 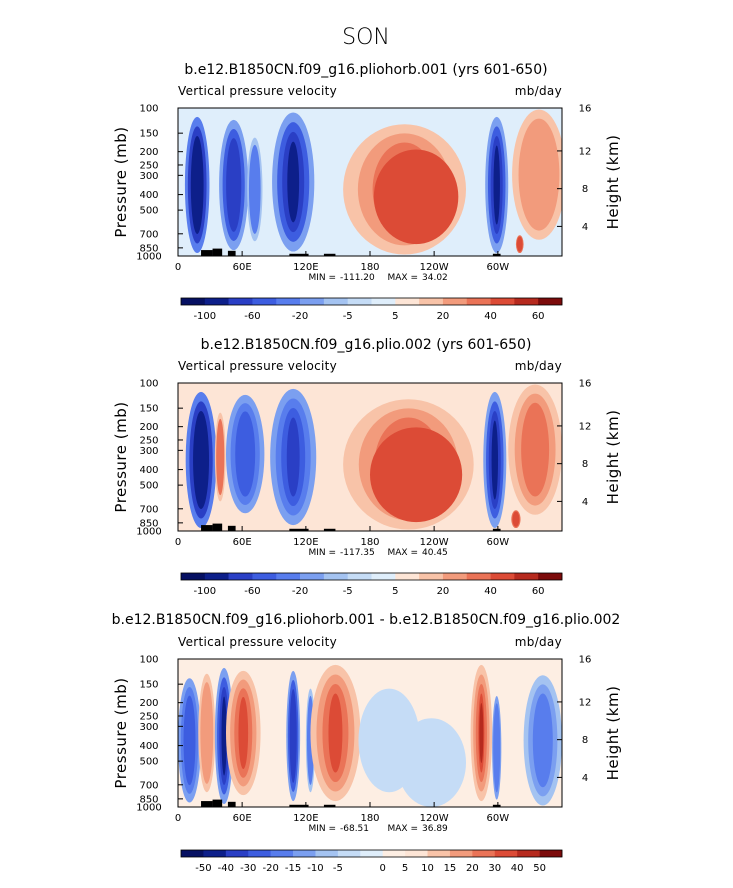 What do you see at coordinates (121, 732) in the screenshot?
I see `y-axis-label: Pressure (mb)` at bounding box center [121, 732].